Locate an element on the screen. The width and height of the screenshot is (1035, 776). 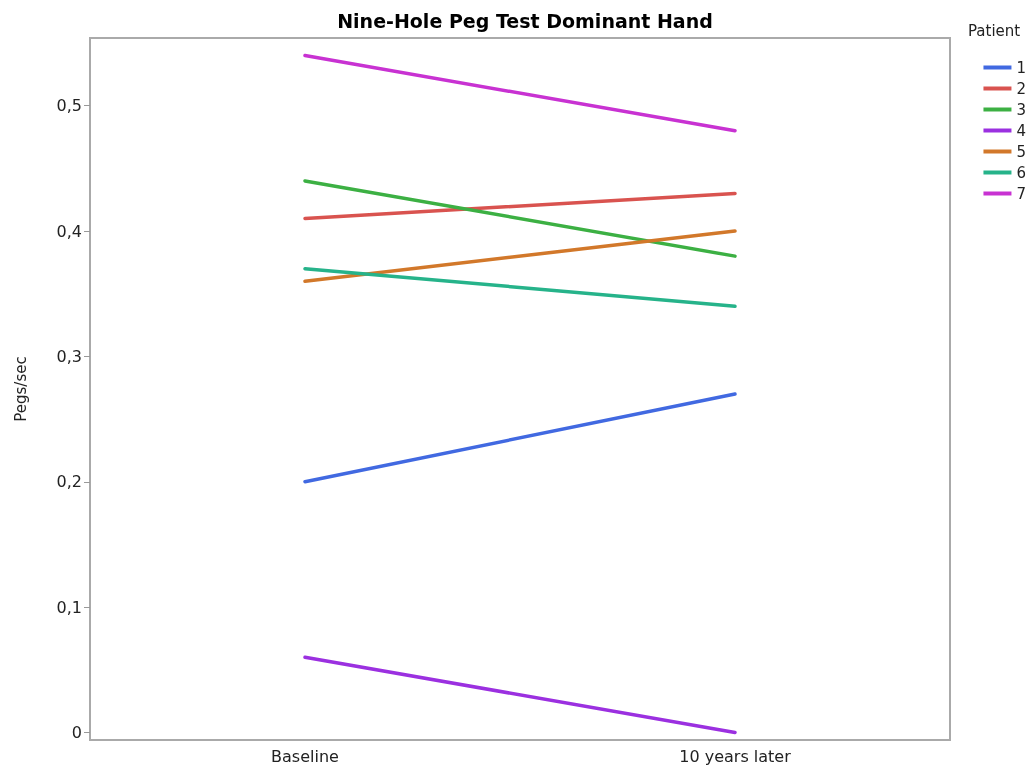
legend-label: 2 is located at coordinates (1021, 88).